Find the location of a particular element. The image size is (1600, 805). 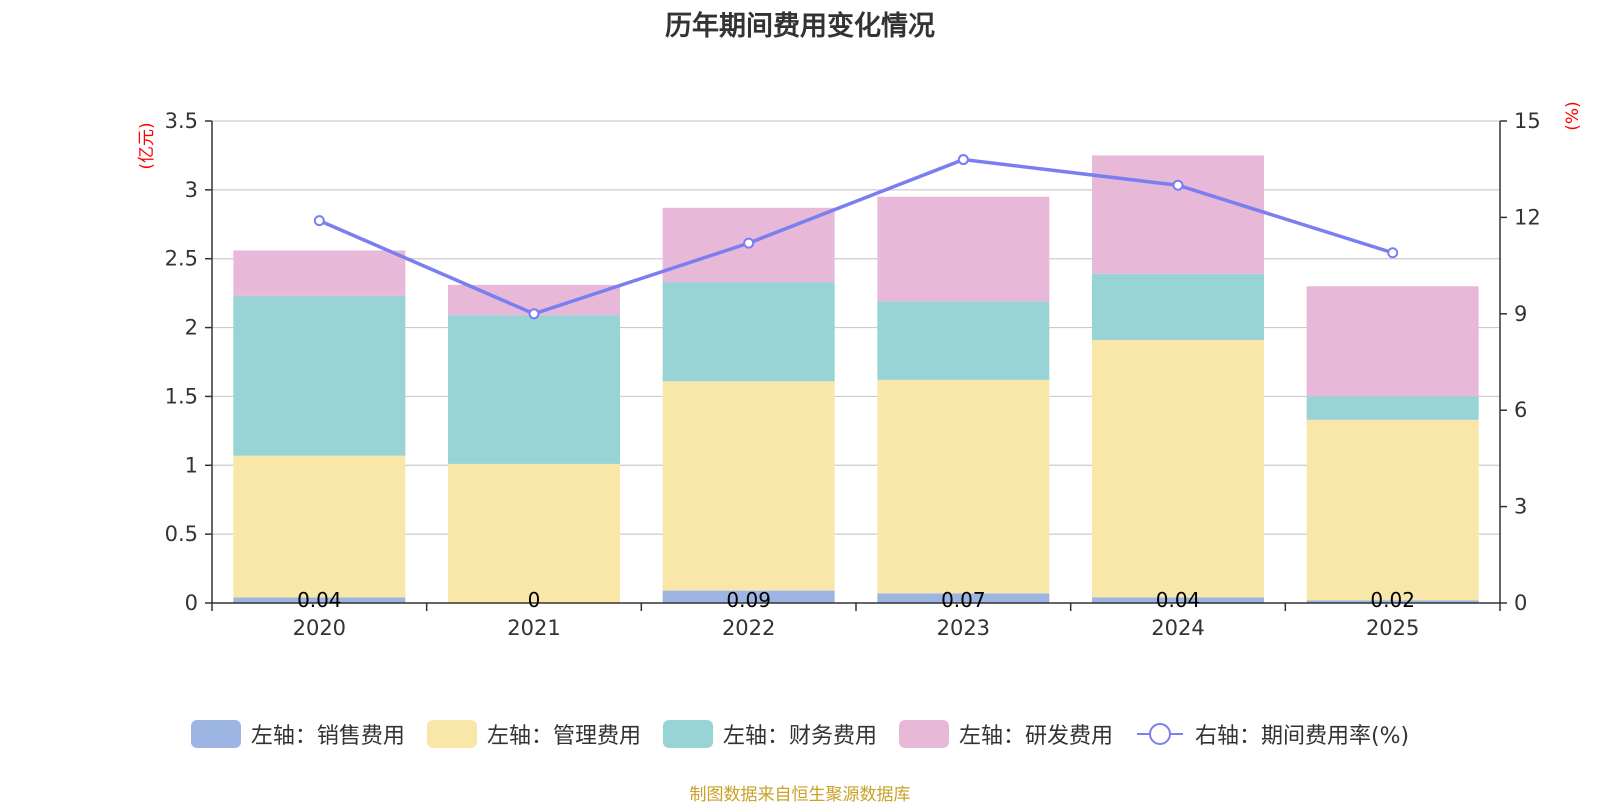

x-axis-label-2025: 2025 is located at coordinates (1392, 628).